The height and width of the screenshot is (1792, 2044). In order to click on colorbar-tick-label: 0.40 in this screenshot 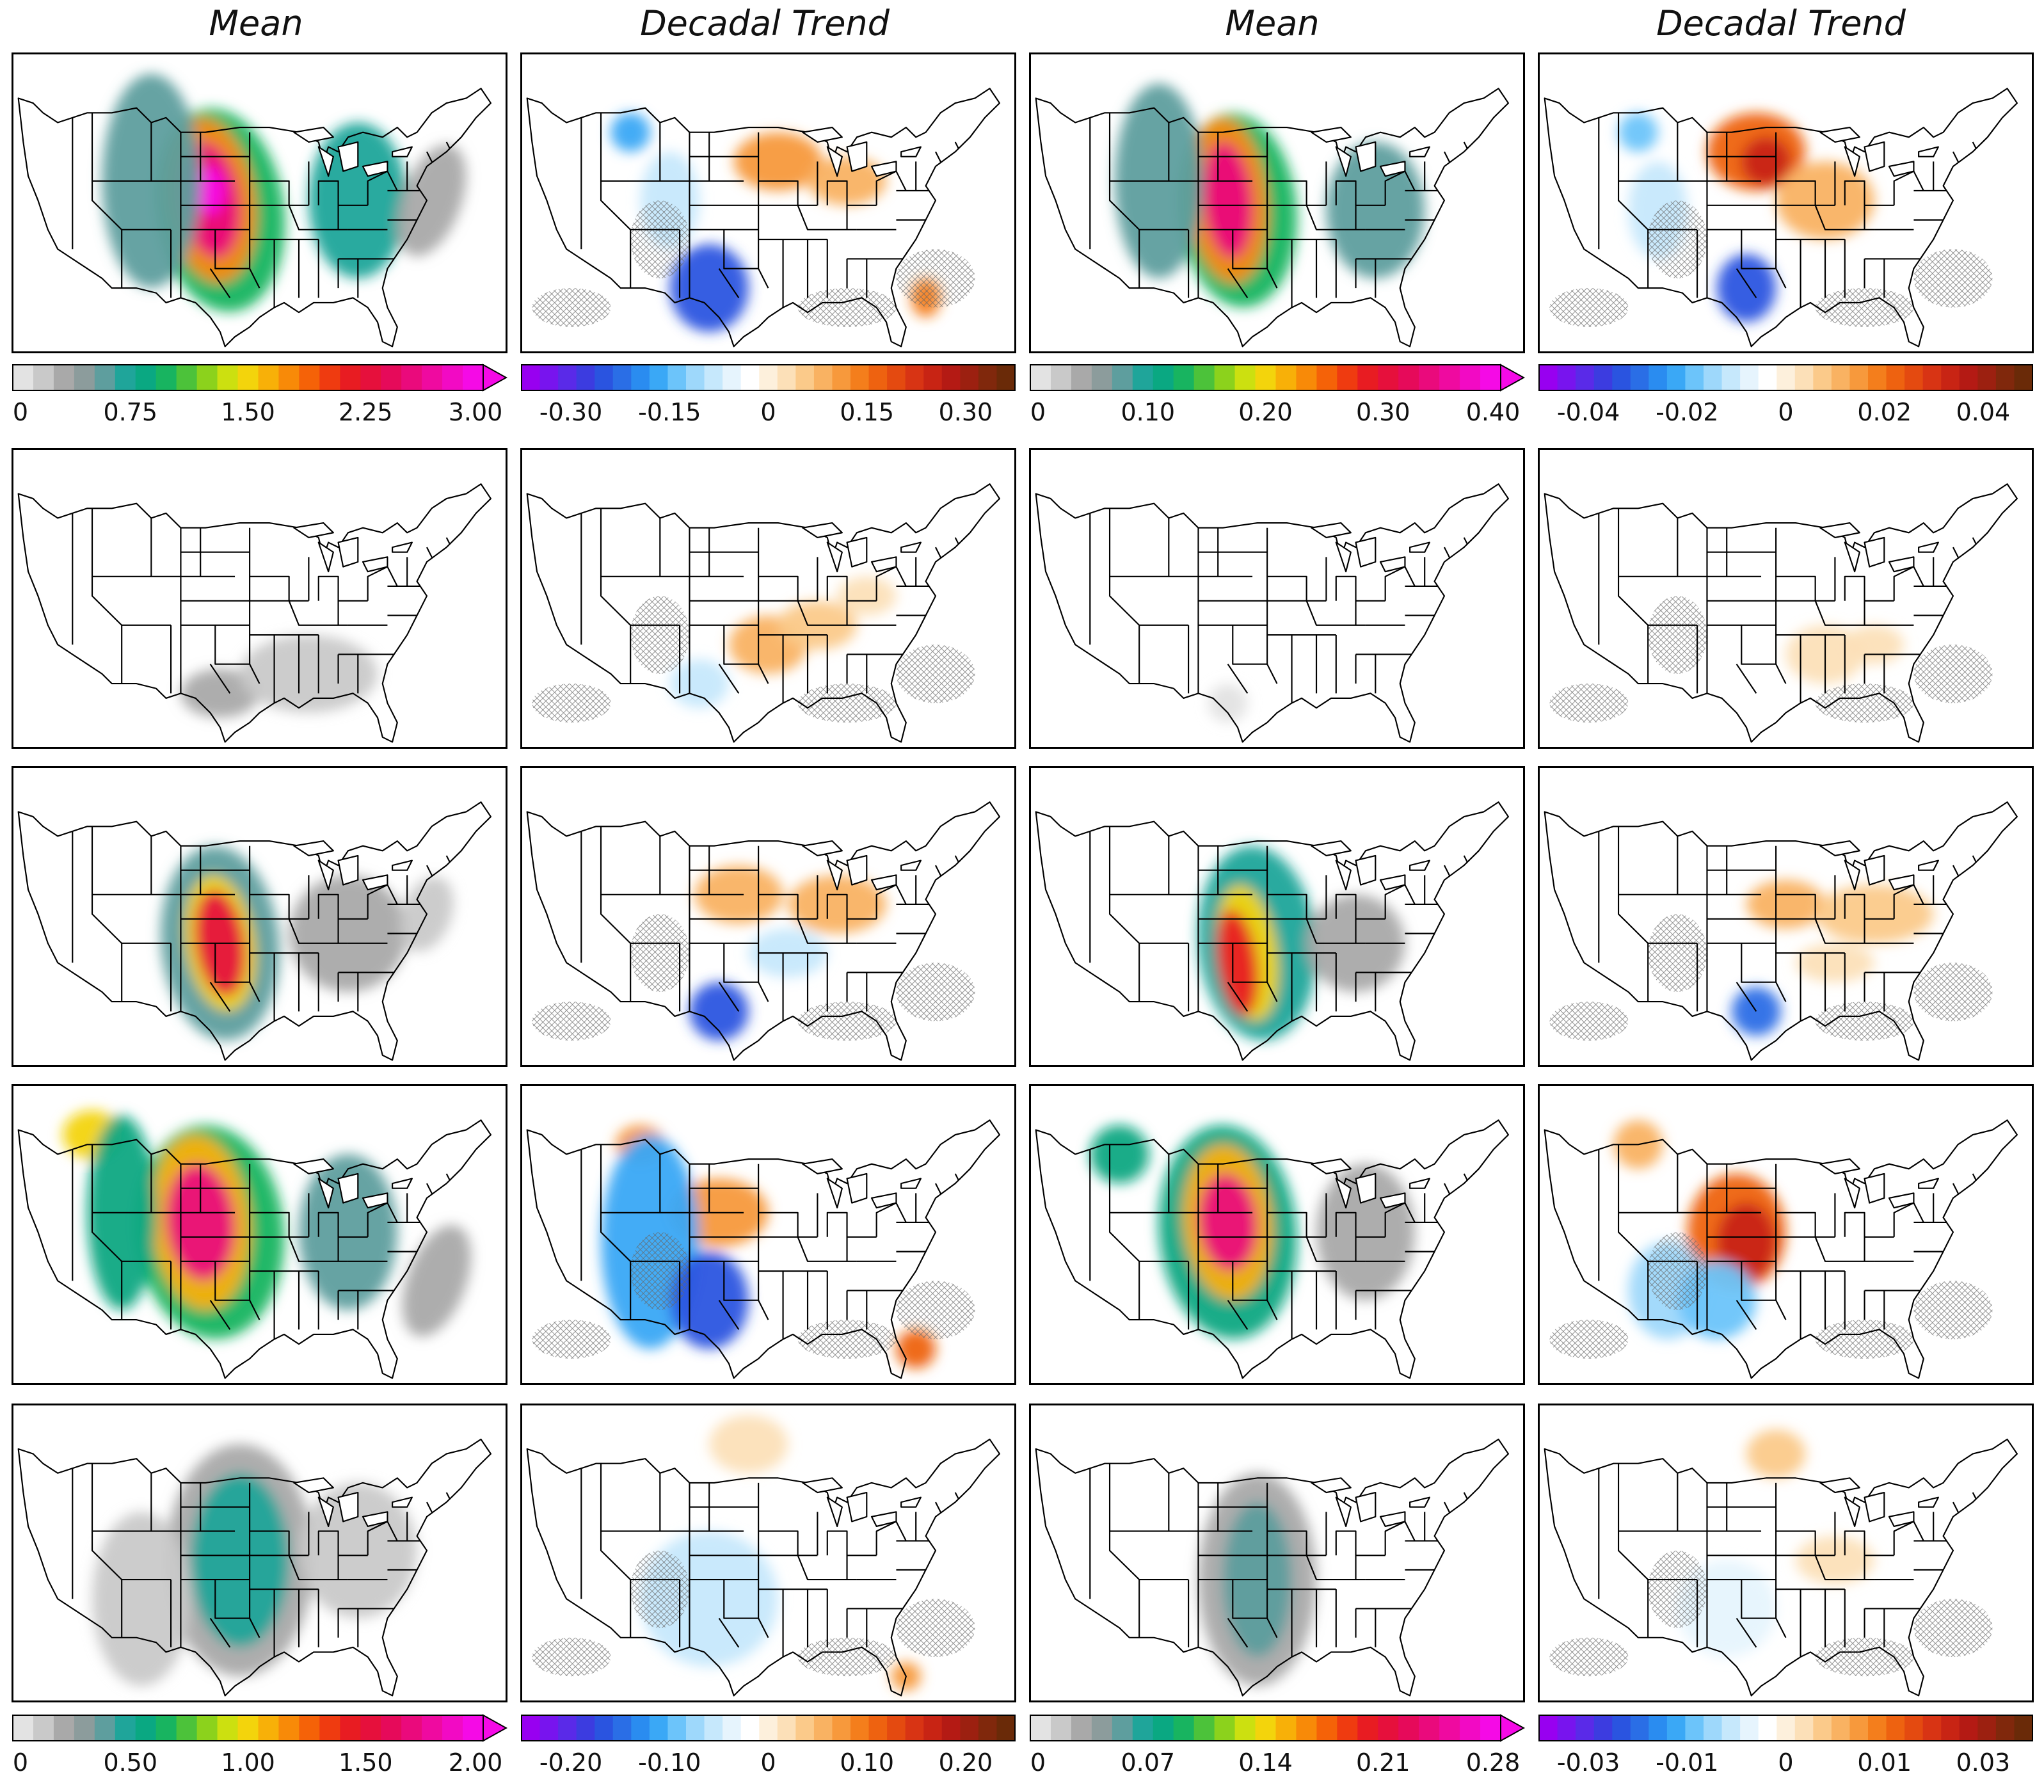, I will do `click(1493, 412)`.